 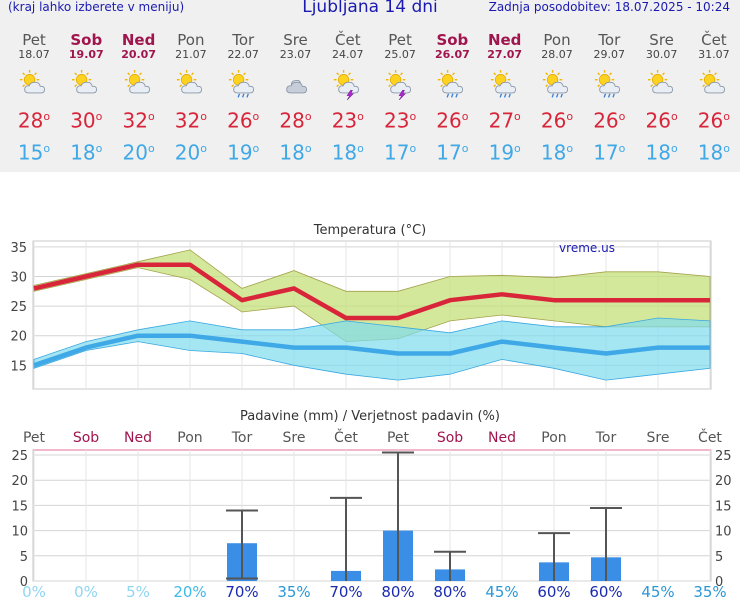 I want to click on day-column: Tor 22.07 26o 19o, so click(x=243, y=98).